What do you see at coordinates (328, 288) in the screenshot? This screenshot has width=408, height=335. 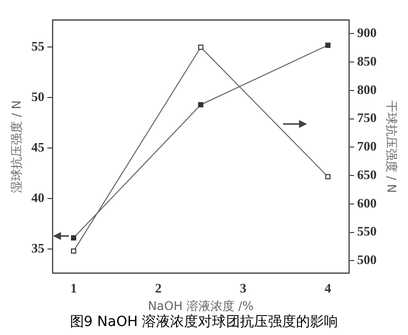 I see `x-tick-label: 4` at bounding box center [328, 288].